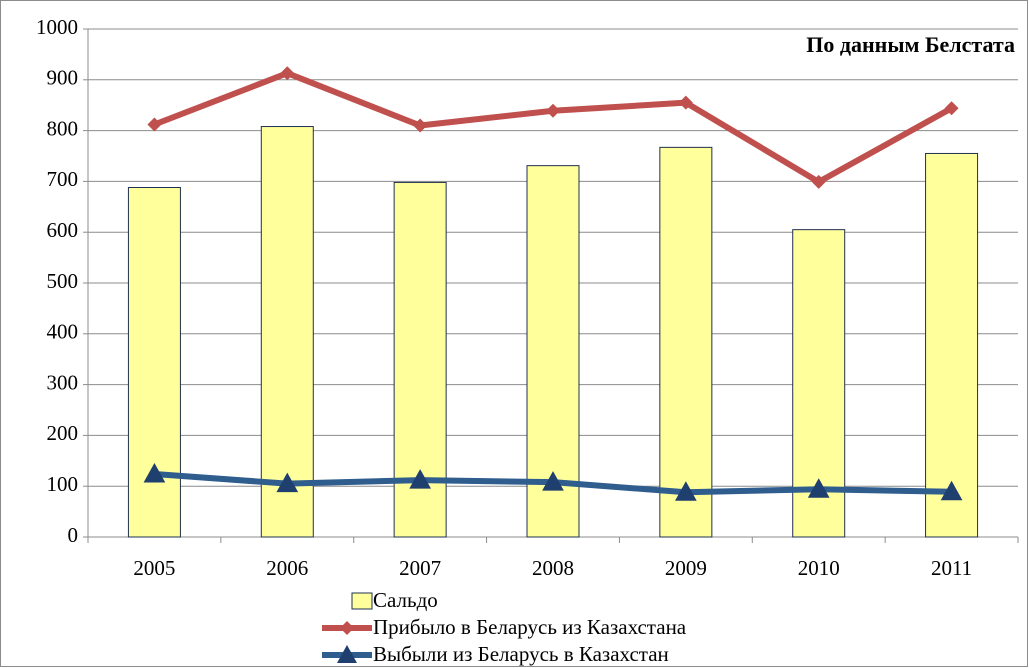 The image size is (1029, 668). What do you see at coordinates (63, 179) in the screenshot?
I see `y-tick-label: 700` at bounding box center [63, 179].